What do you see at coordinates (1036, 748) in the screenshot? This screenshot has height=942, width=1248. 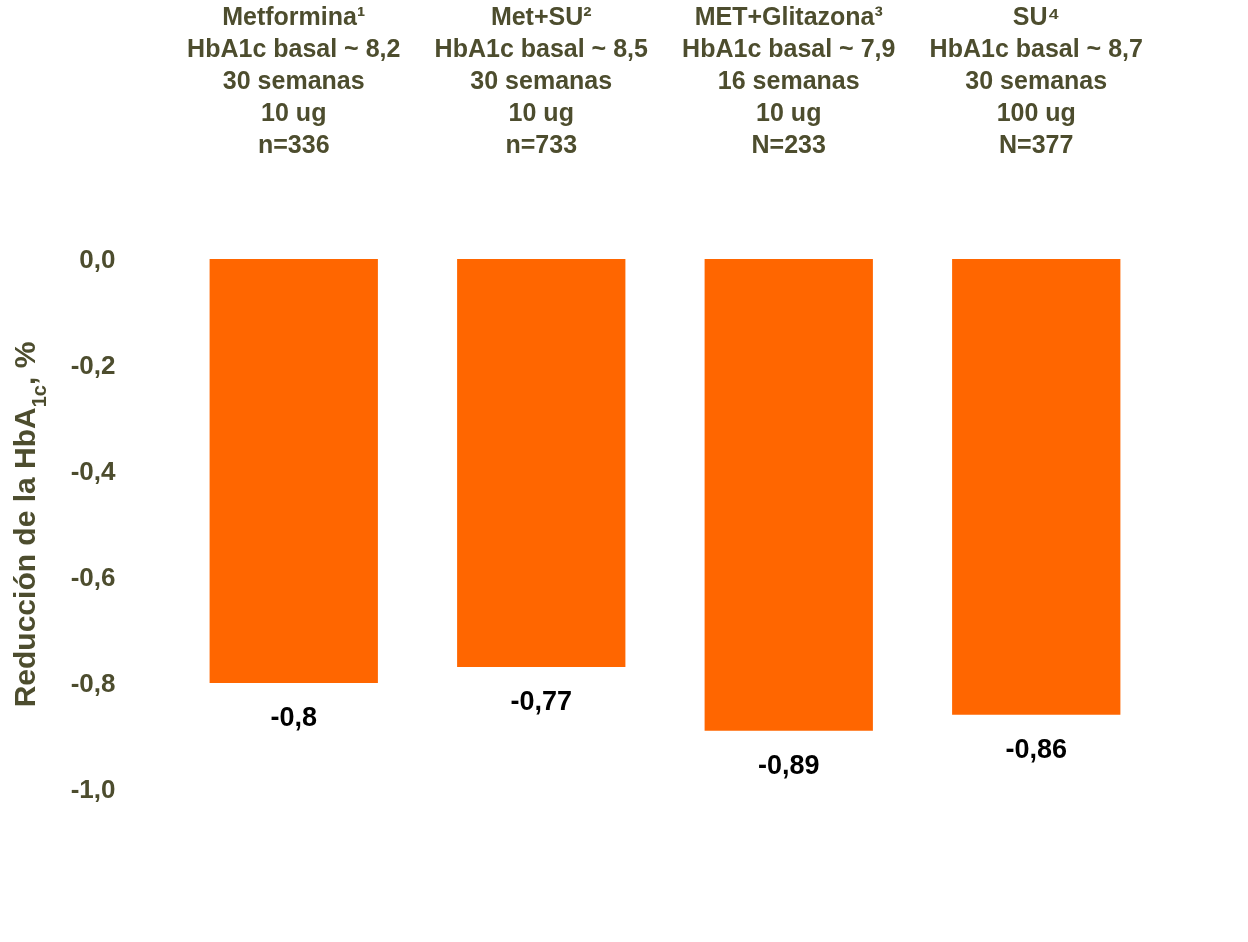 I see `data-label: -0,86` at bounding box center [1036, 748].